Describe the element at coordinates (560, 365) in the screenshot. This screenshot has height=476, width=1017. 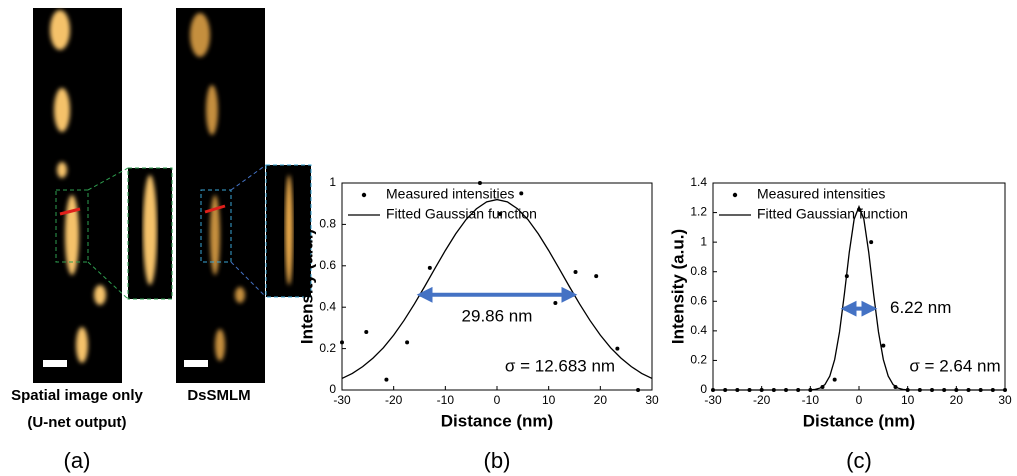
I see `annotation: σ = 12.683 nm` at that location.